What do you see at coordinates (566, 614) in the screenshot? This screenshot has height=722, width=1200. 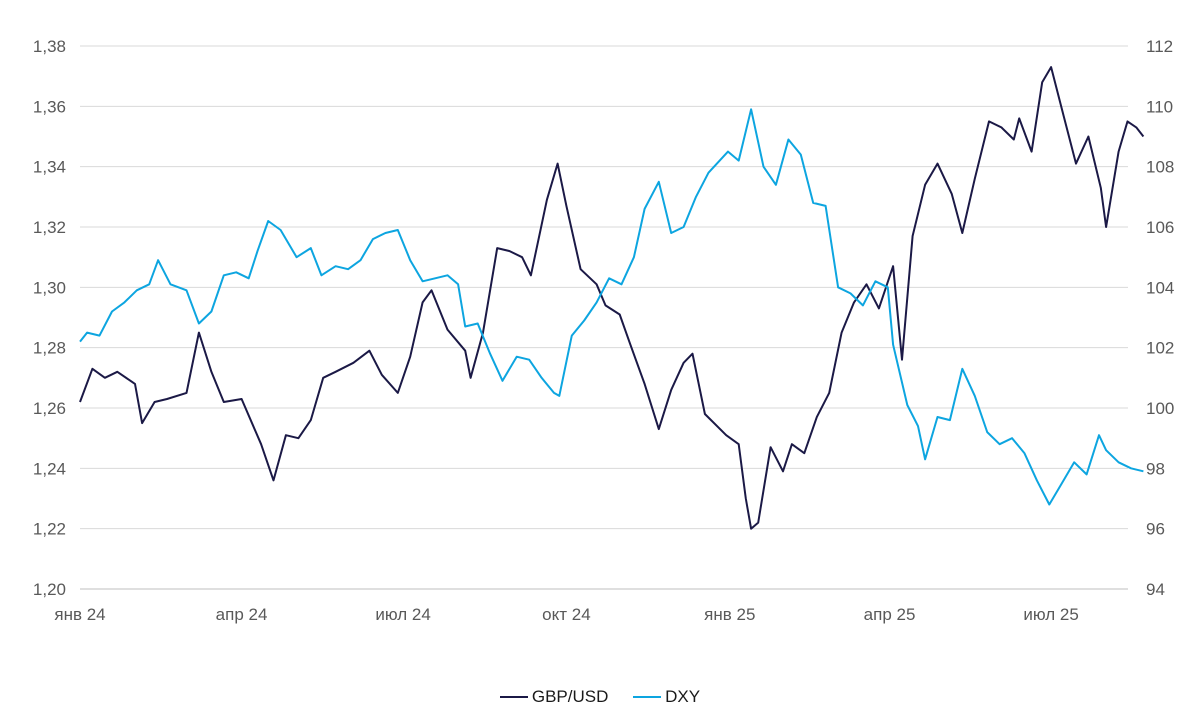 I see `x-tick-label: окт 24` at bounding box center [566, 614].